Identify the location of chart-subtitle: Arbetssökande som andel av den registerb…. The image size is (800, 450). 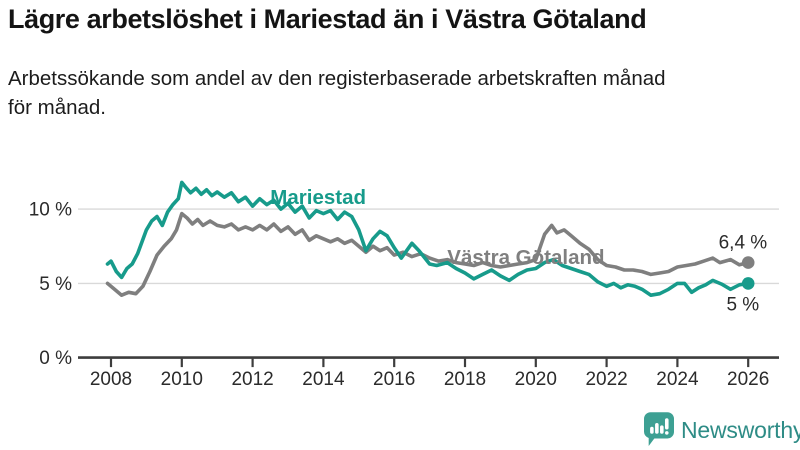
(337, 93).